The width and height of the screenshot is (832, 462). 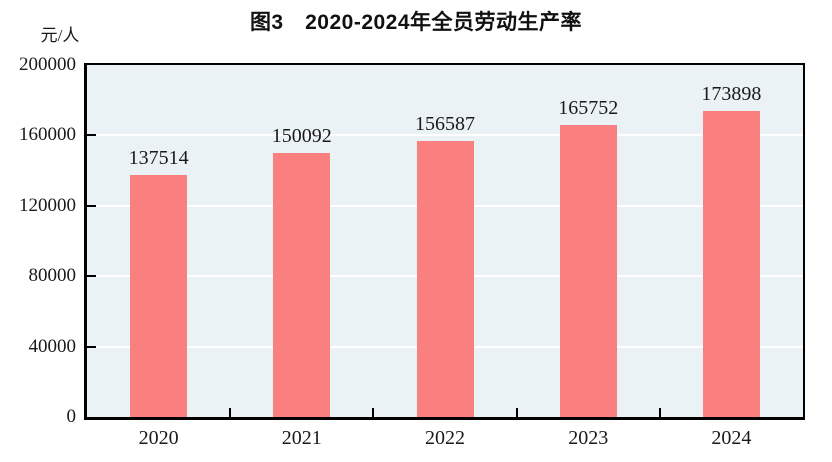 What do you see at coordinates (158, 157) in the screenshot?
I see `bar-value-label: 137514` at bounding box center [158, 157].